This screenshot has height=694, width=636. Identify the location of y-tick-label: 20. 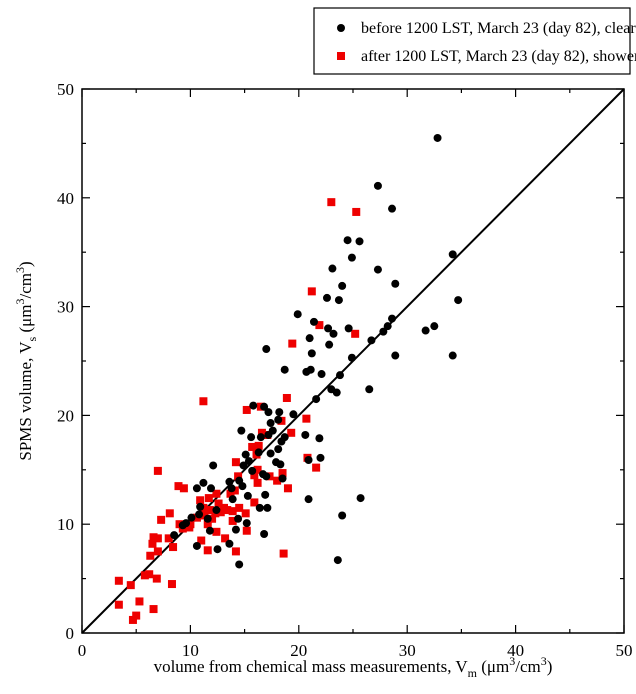
(65, 415).